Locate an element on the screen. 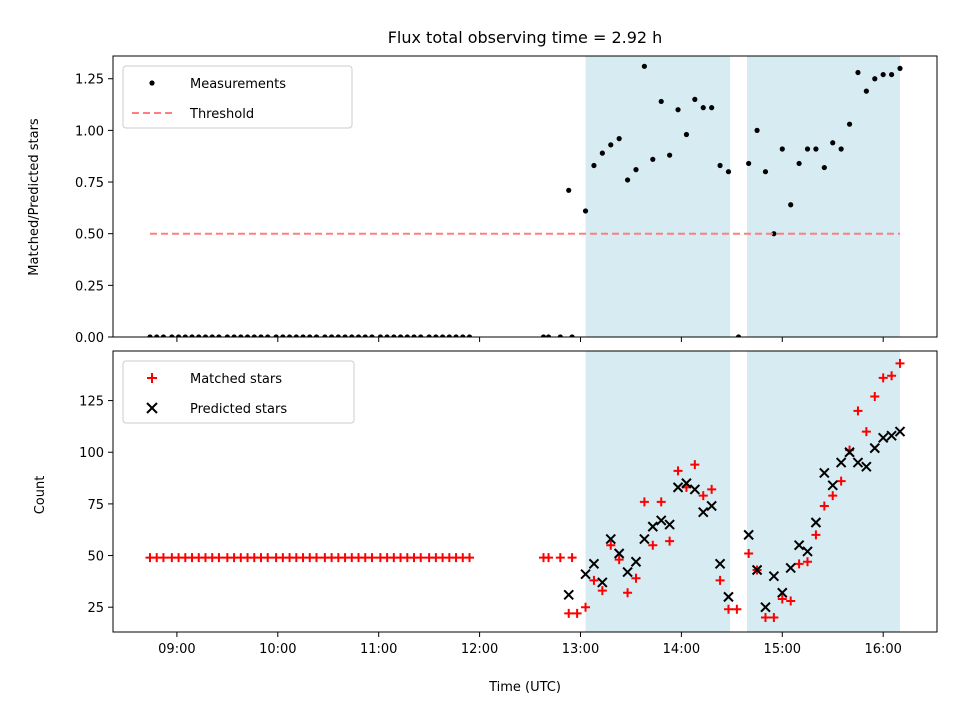 This screenshot has height=720, width=960. legend-marker is located at coordinates (152, 83).